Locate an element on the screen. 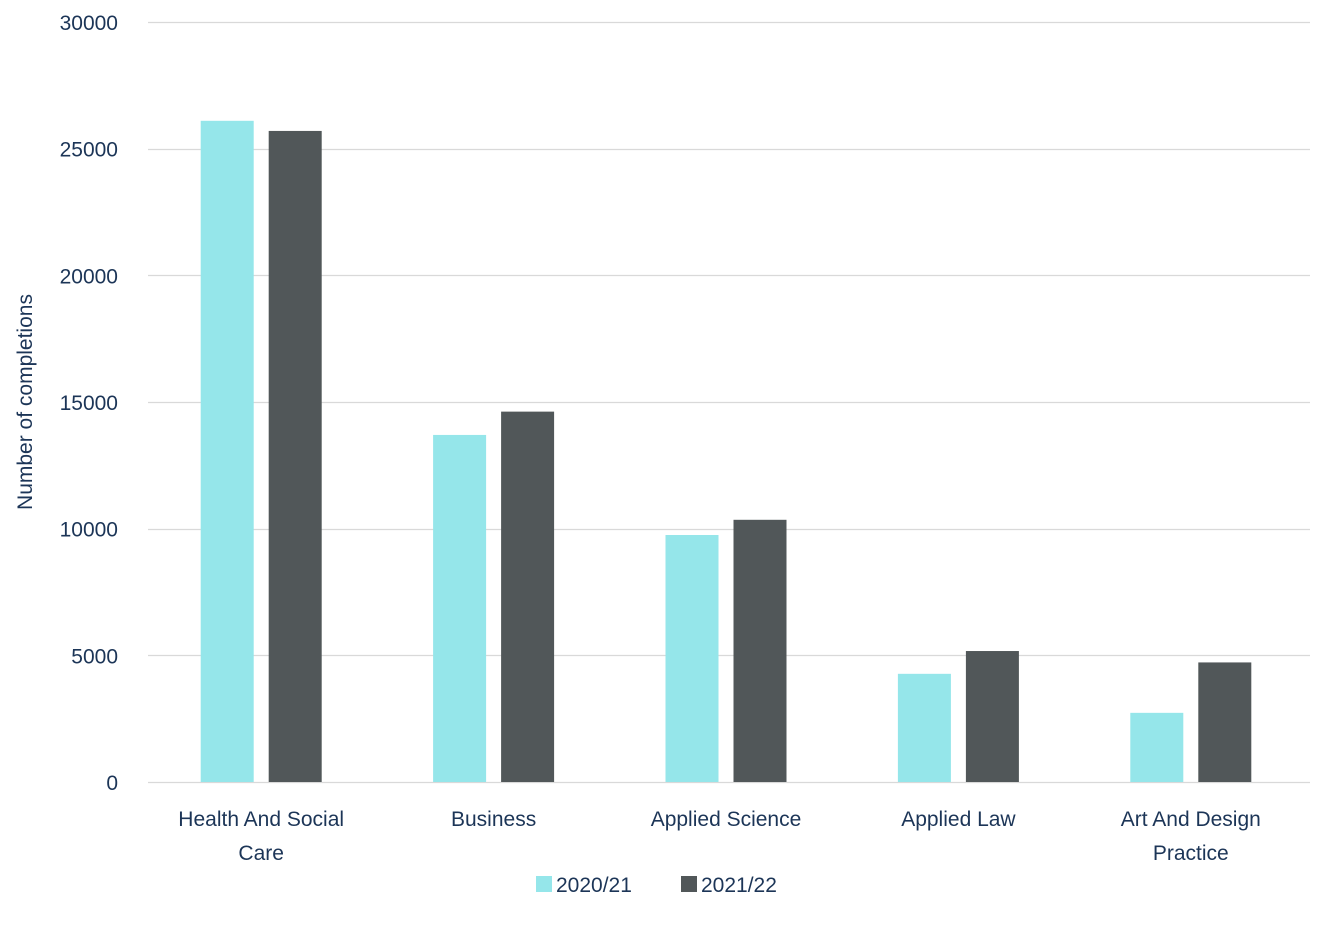 This screenshot has height=927, width=1327. y-axis-title: Number of completions is located at coordinates (25, 402).